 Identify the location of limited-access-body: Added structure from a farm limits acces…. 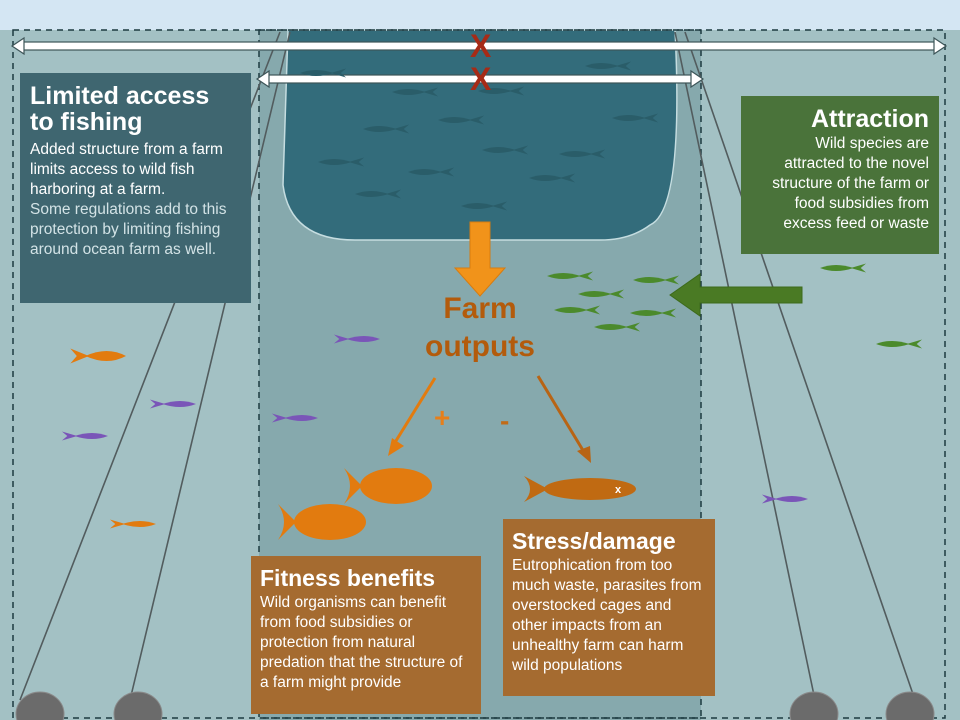
(126, 169).